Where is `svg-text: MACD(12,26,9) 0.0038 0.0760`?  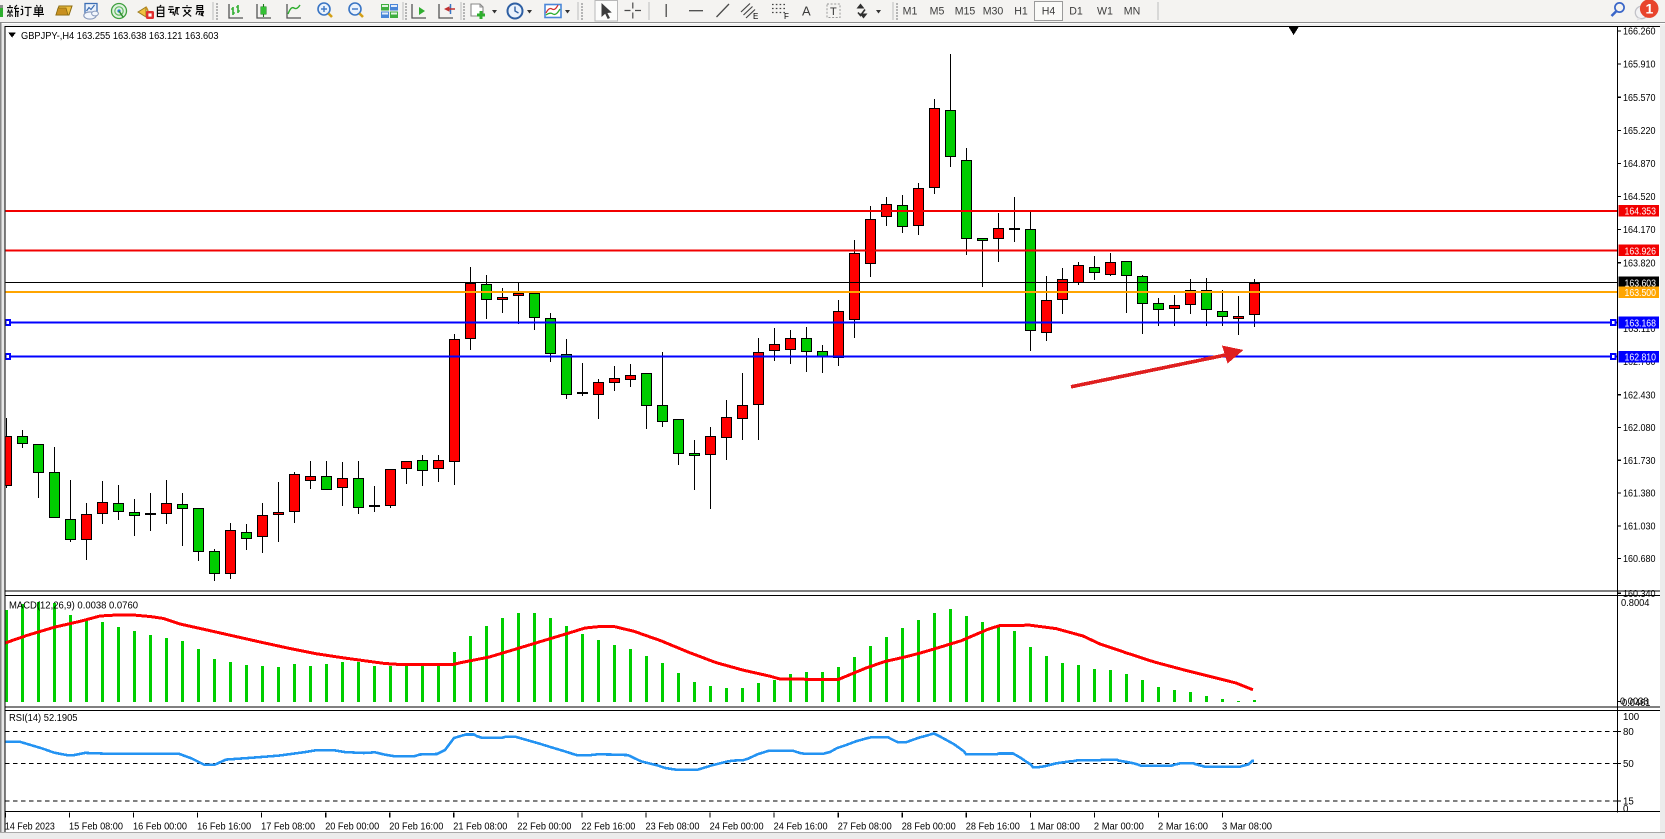 svg-text: MACD(12,26,9) 0.0038 0.0760 is located at coordinates (74, 606).